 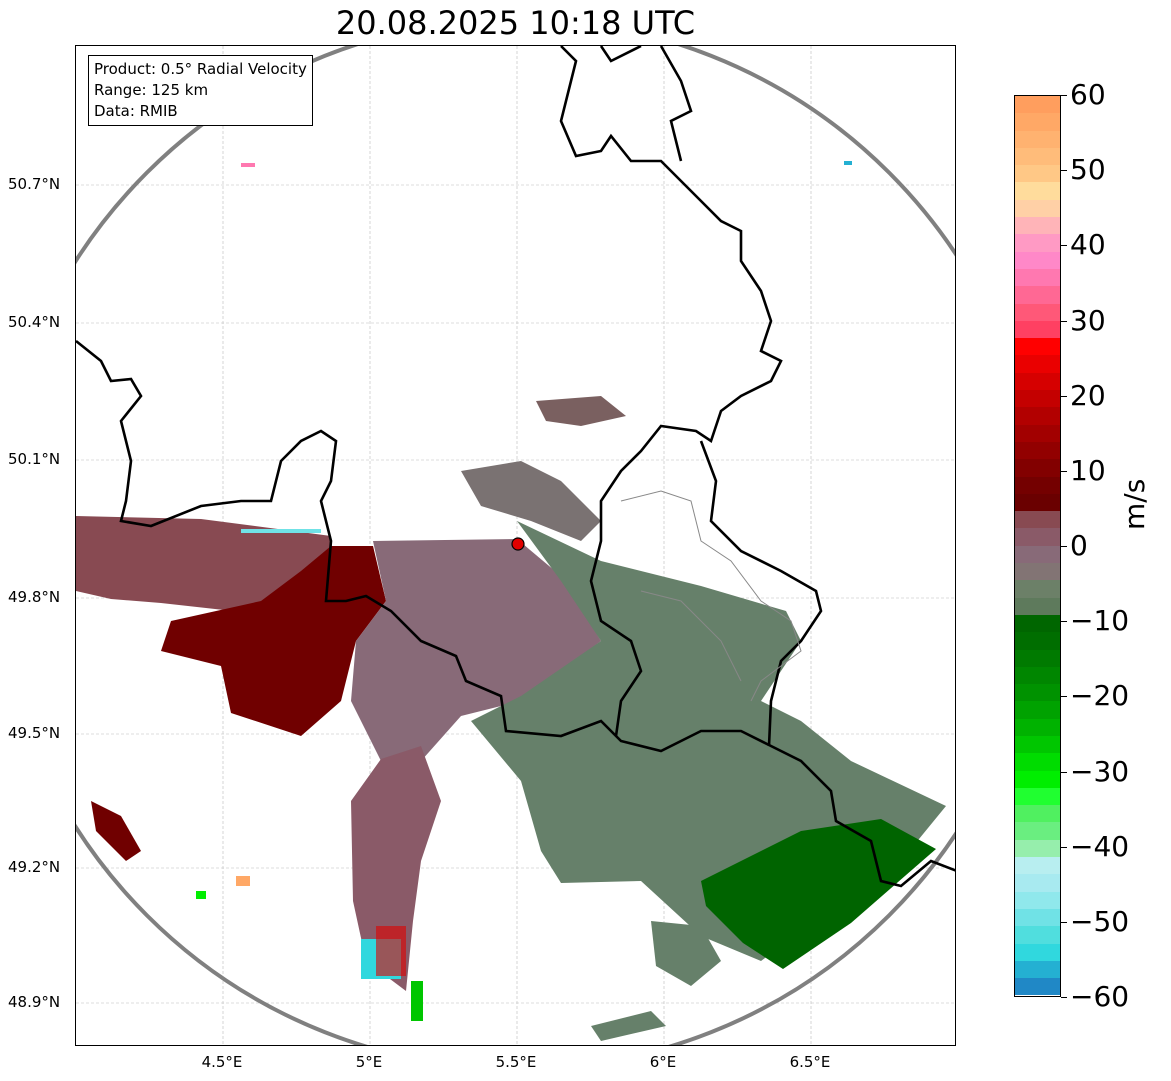 I want to click on echo-outbound-darkgreen, so click(x=818, y=894).